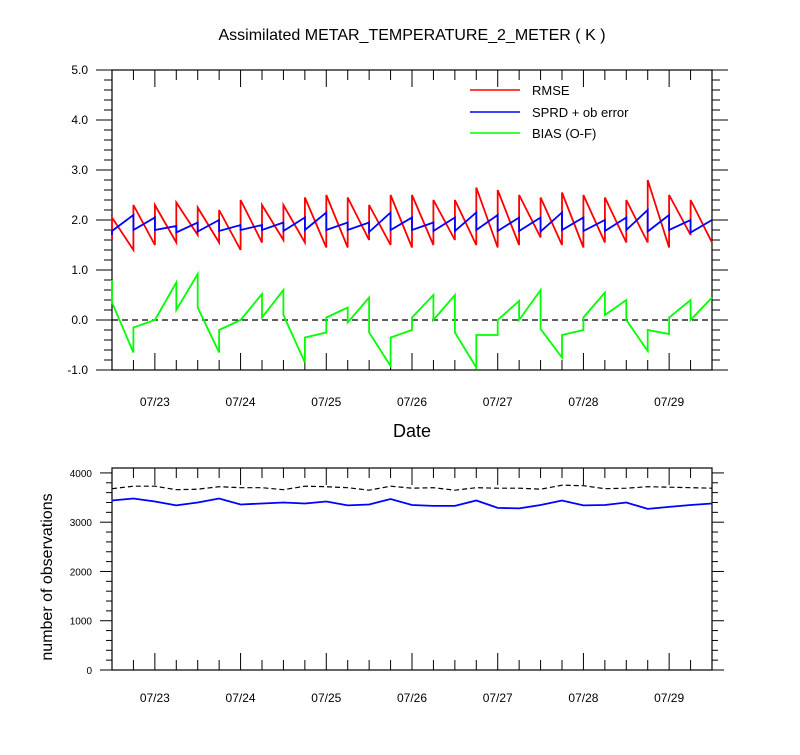  What do you see at coordinates (241, 402) in the screenshot?
I see `top-xtick-label: 07/24` at bounding box center [241, 402].